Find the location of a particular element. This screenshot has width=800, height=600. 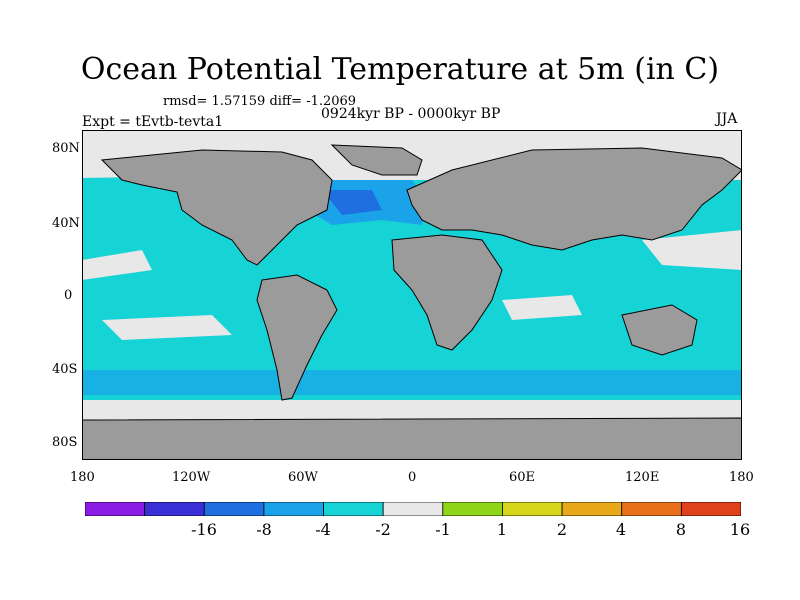

lat-label-0: 0 is located at coordinates (68, 295).